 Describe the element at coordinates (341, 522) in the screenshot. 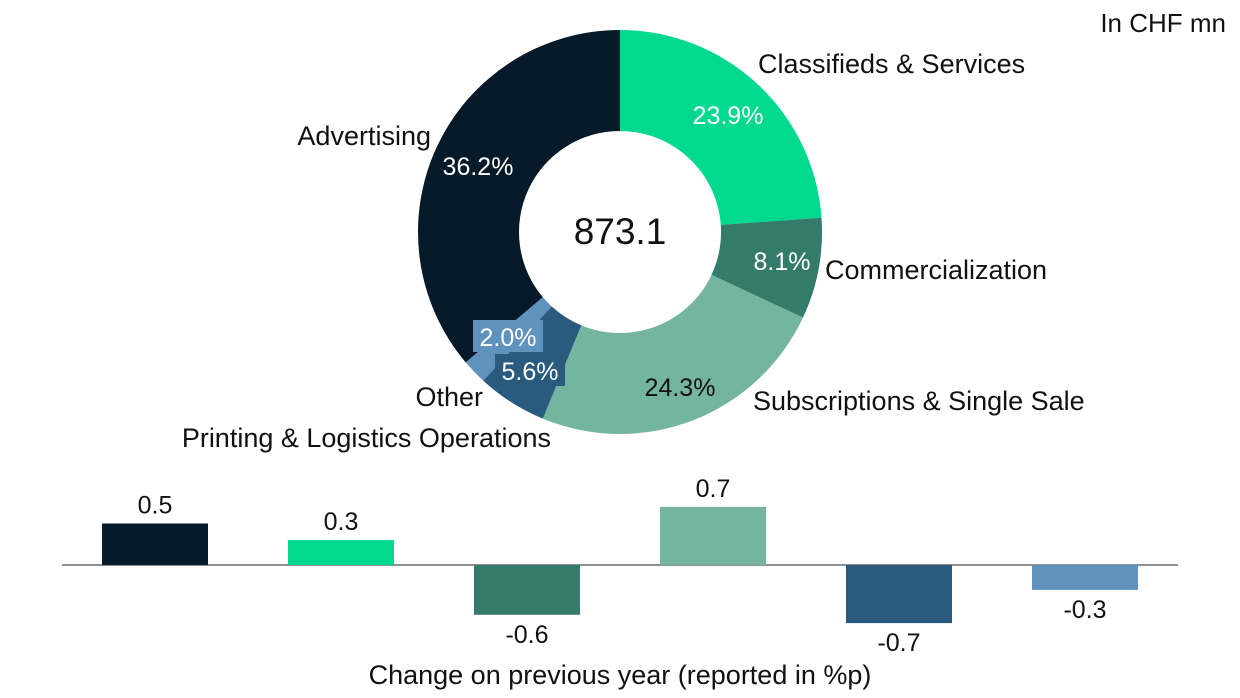

I see `bar-value-label-classifieds-and-services: 0.3` at that location.